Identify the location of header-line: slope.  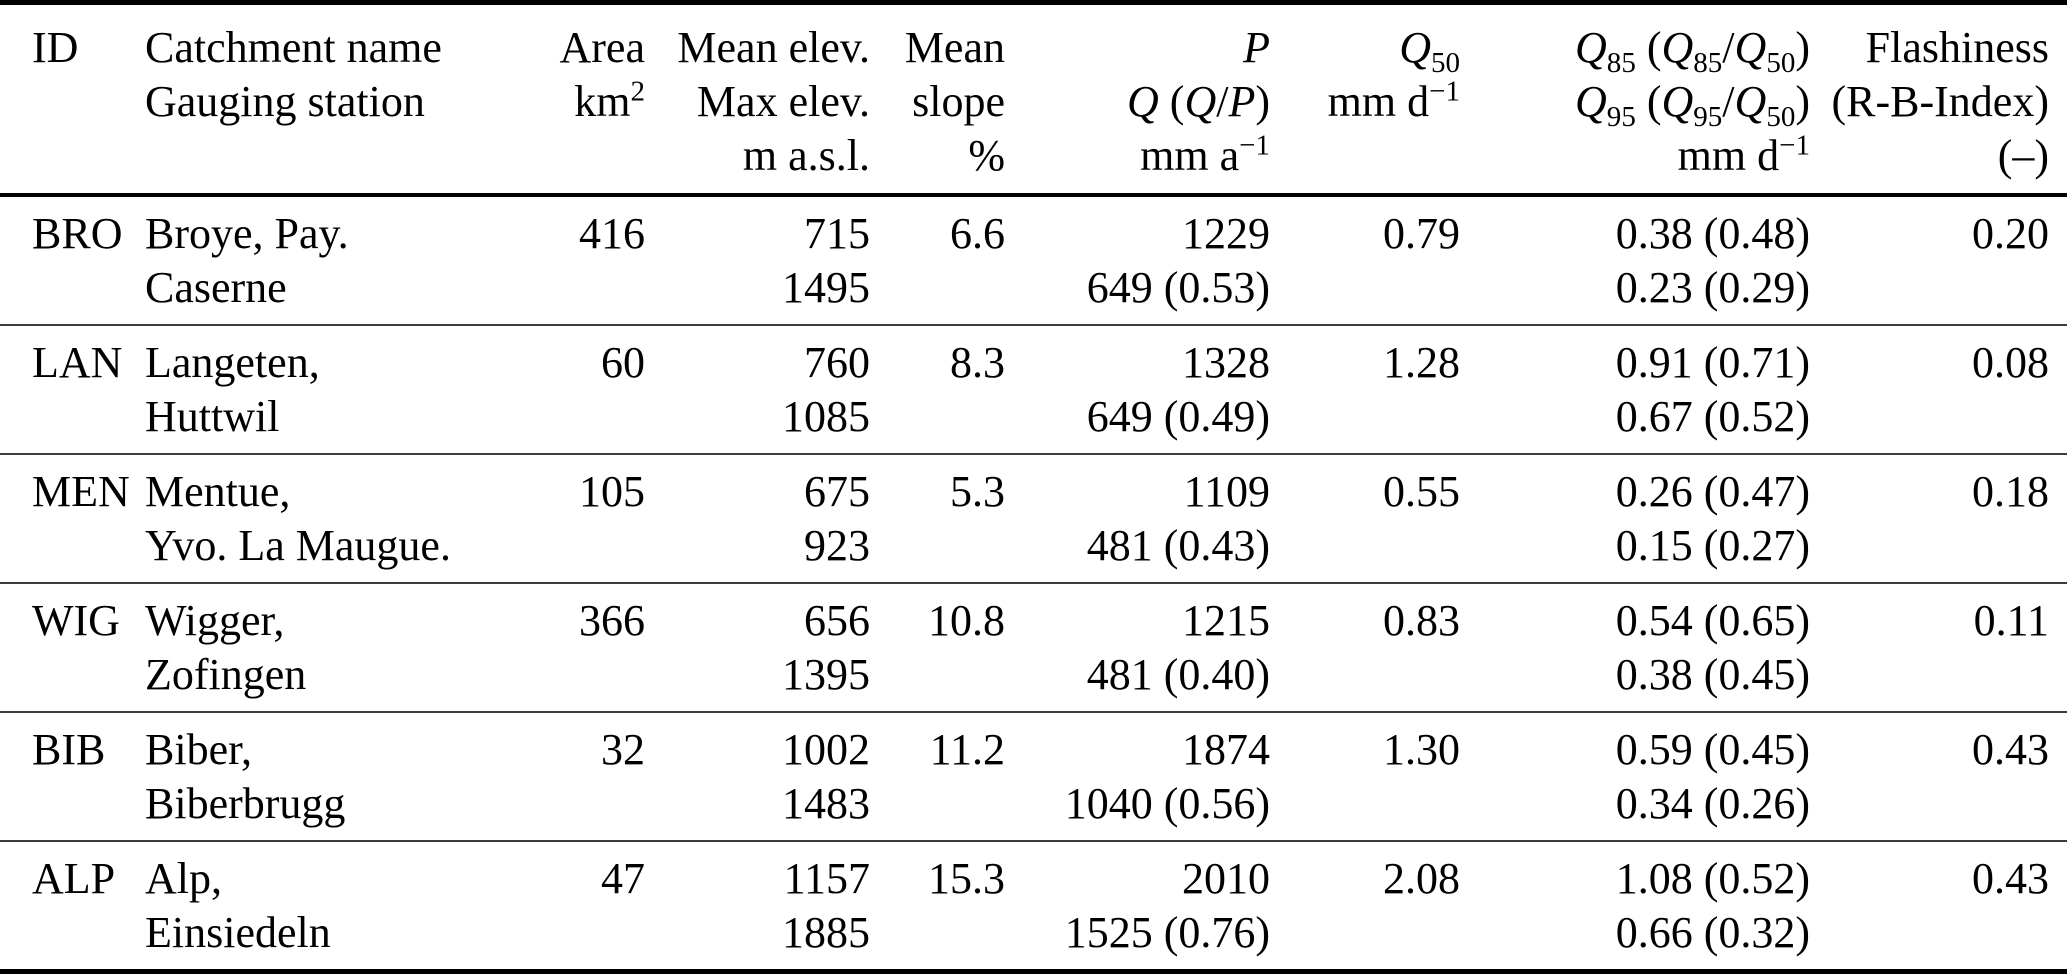
(958, 101).